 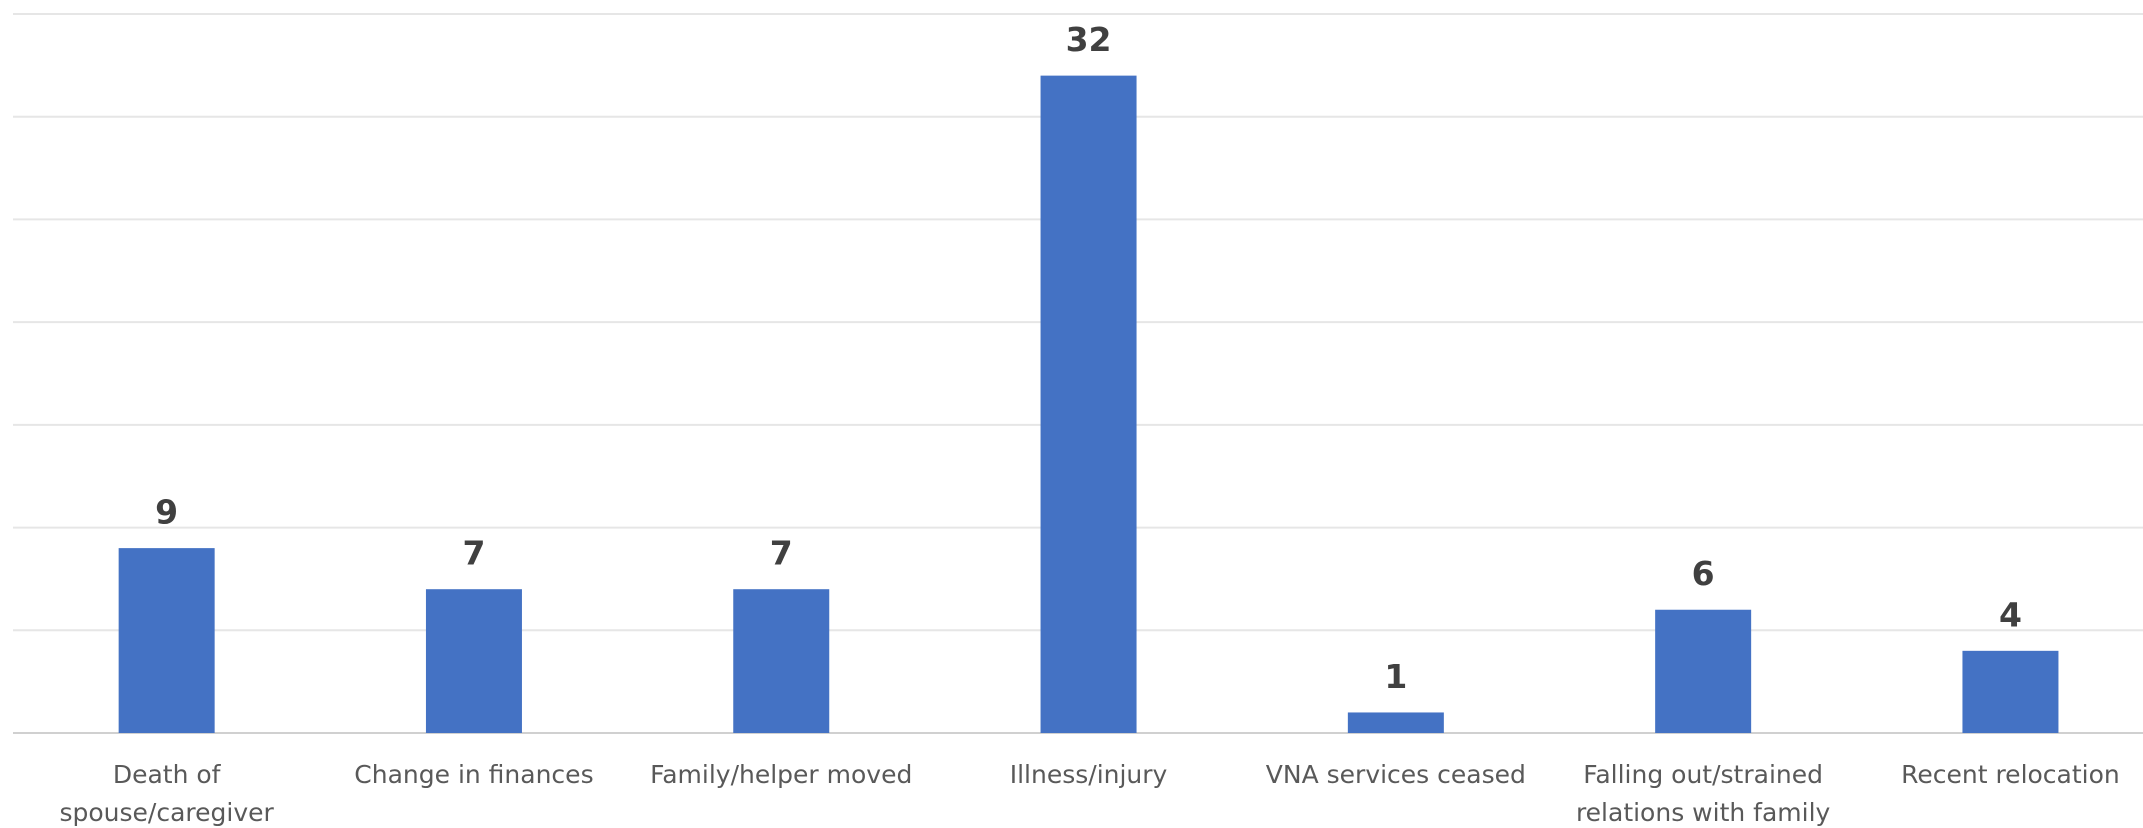 I want to click on x-tick-label: Change in finances, so click(x=474, y=774).